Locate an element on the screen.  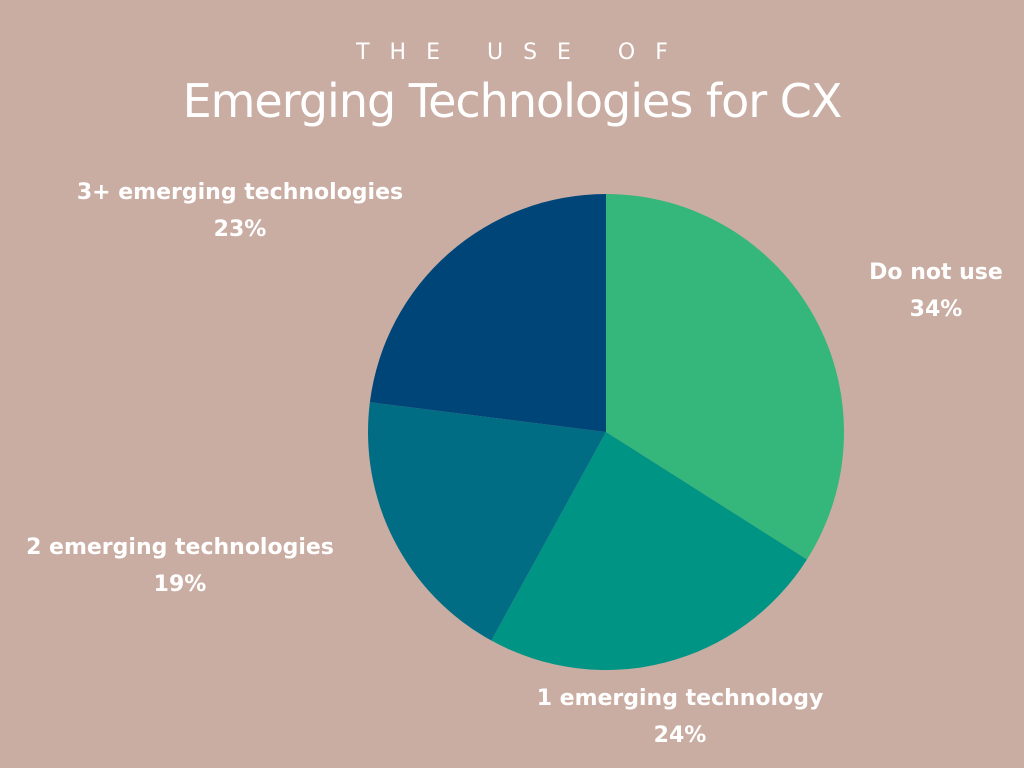
slice-label-1-emerging-technology: 1 emerging technology 24% is located at coordinates (680, 717).